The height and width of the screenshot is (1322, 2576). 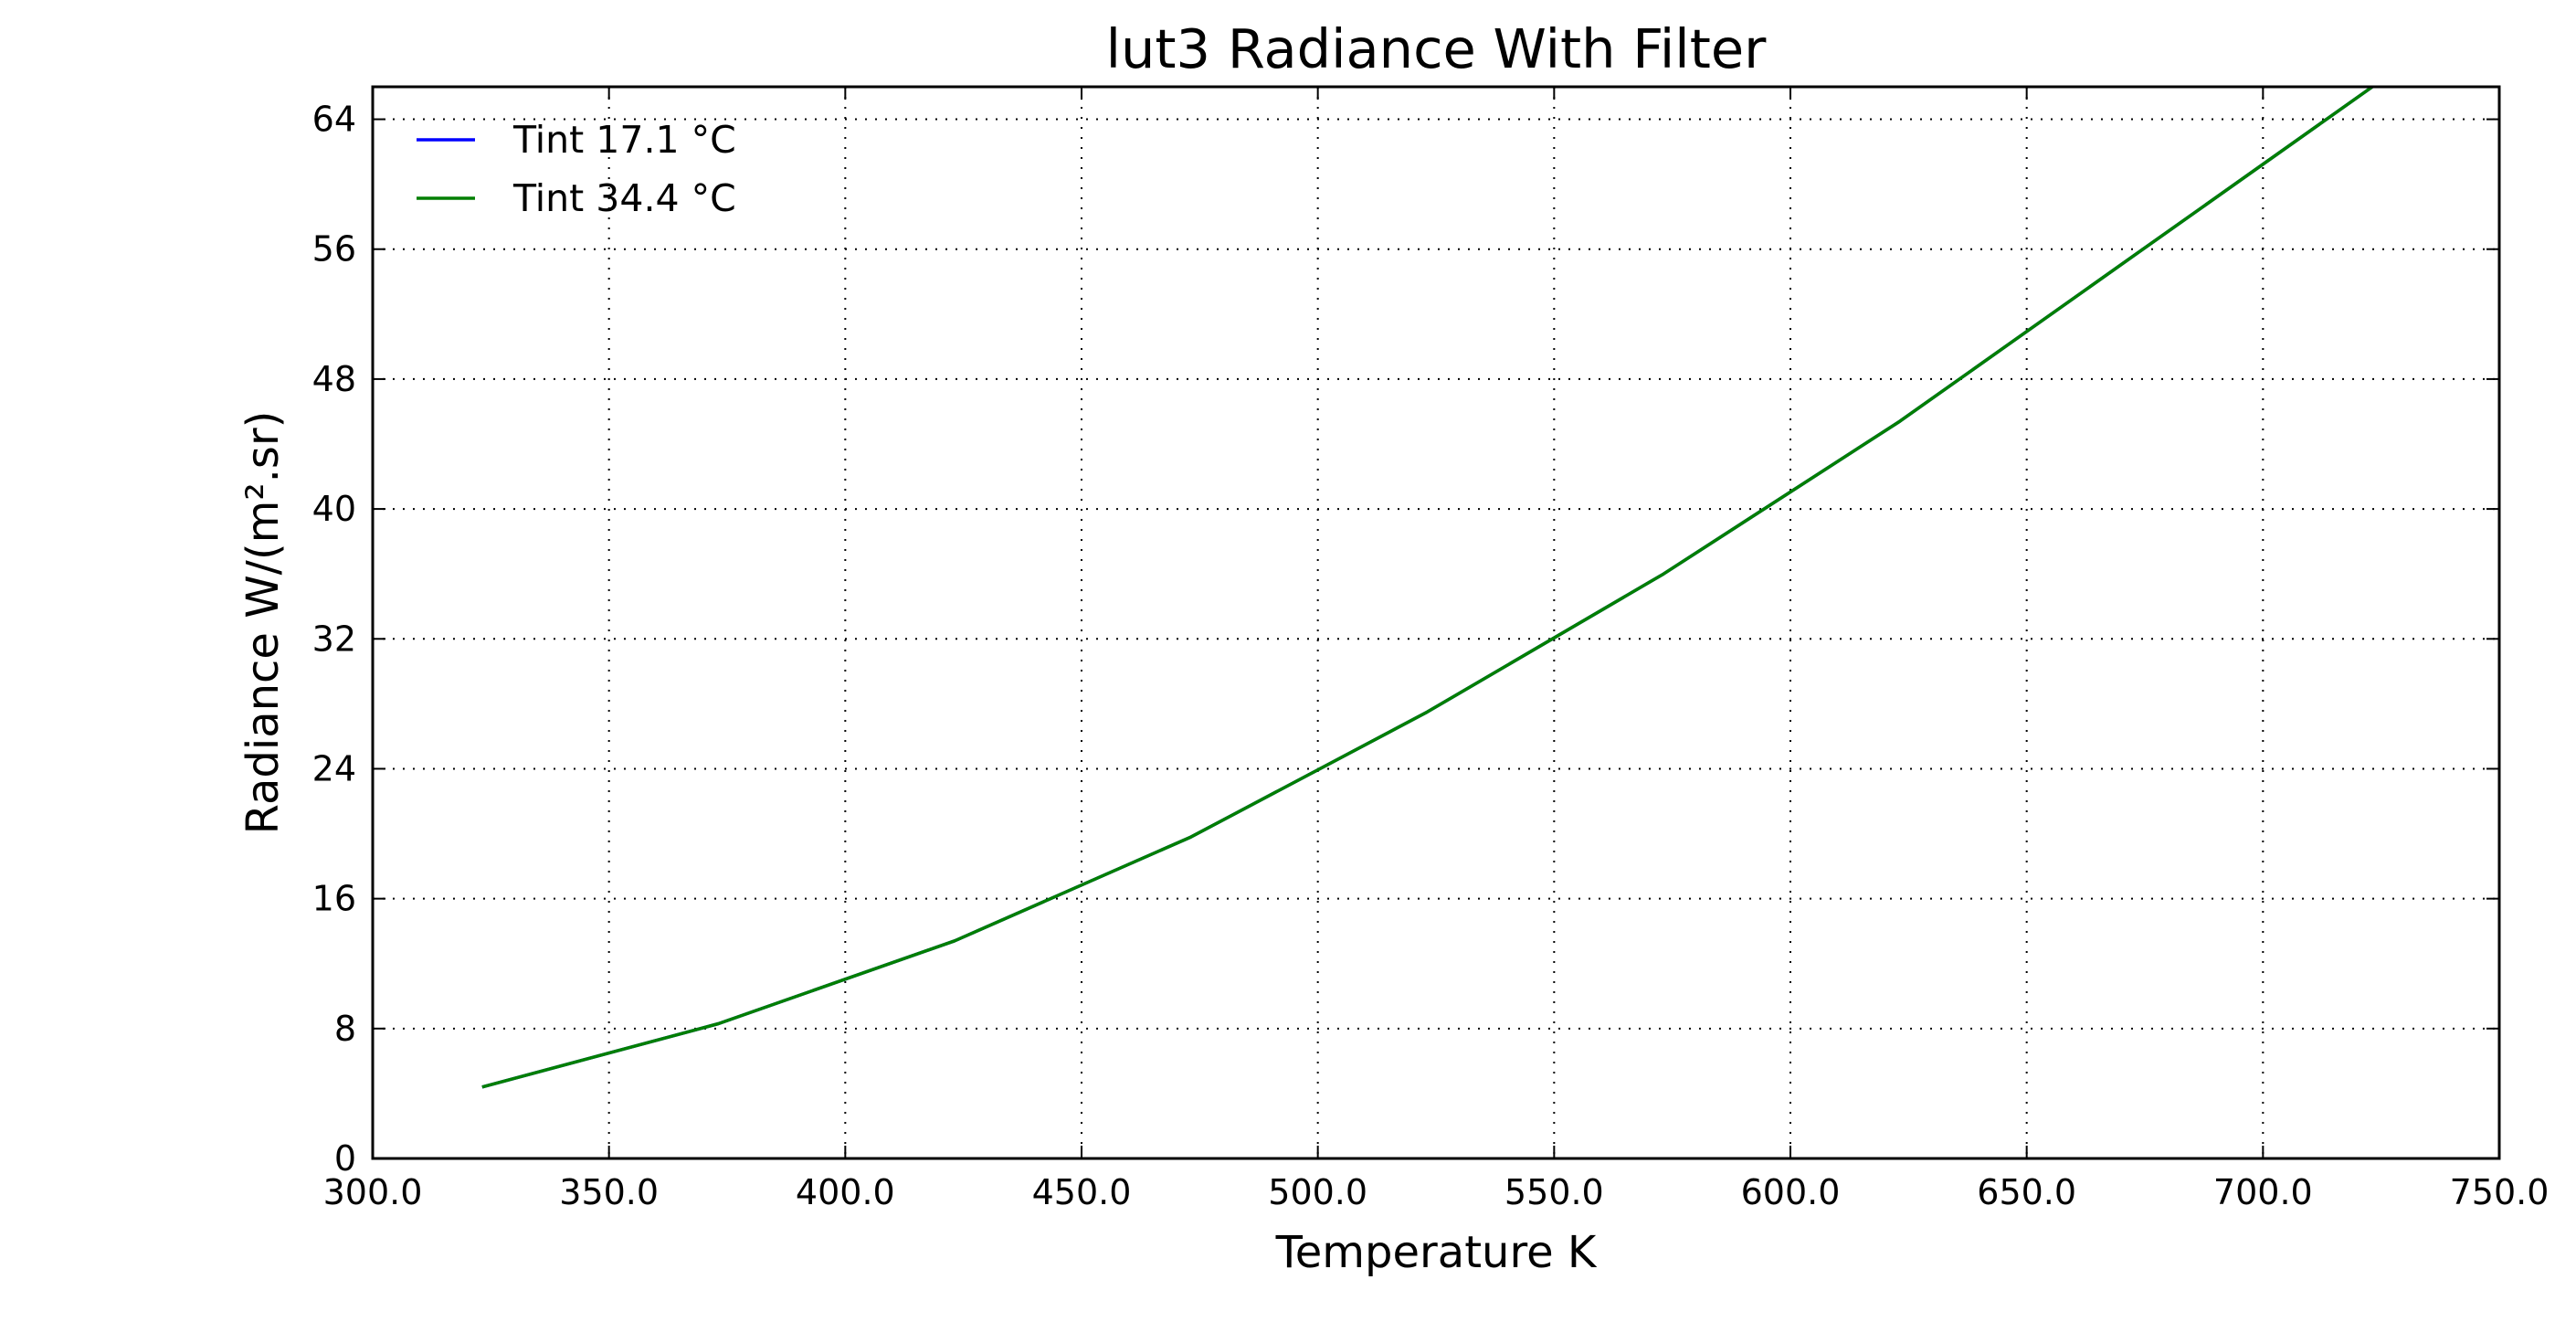 I want to click on y-axis-label: Radiance W/(m².sr), so click(x=263, y=623).